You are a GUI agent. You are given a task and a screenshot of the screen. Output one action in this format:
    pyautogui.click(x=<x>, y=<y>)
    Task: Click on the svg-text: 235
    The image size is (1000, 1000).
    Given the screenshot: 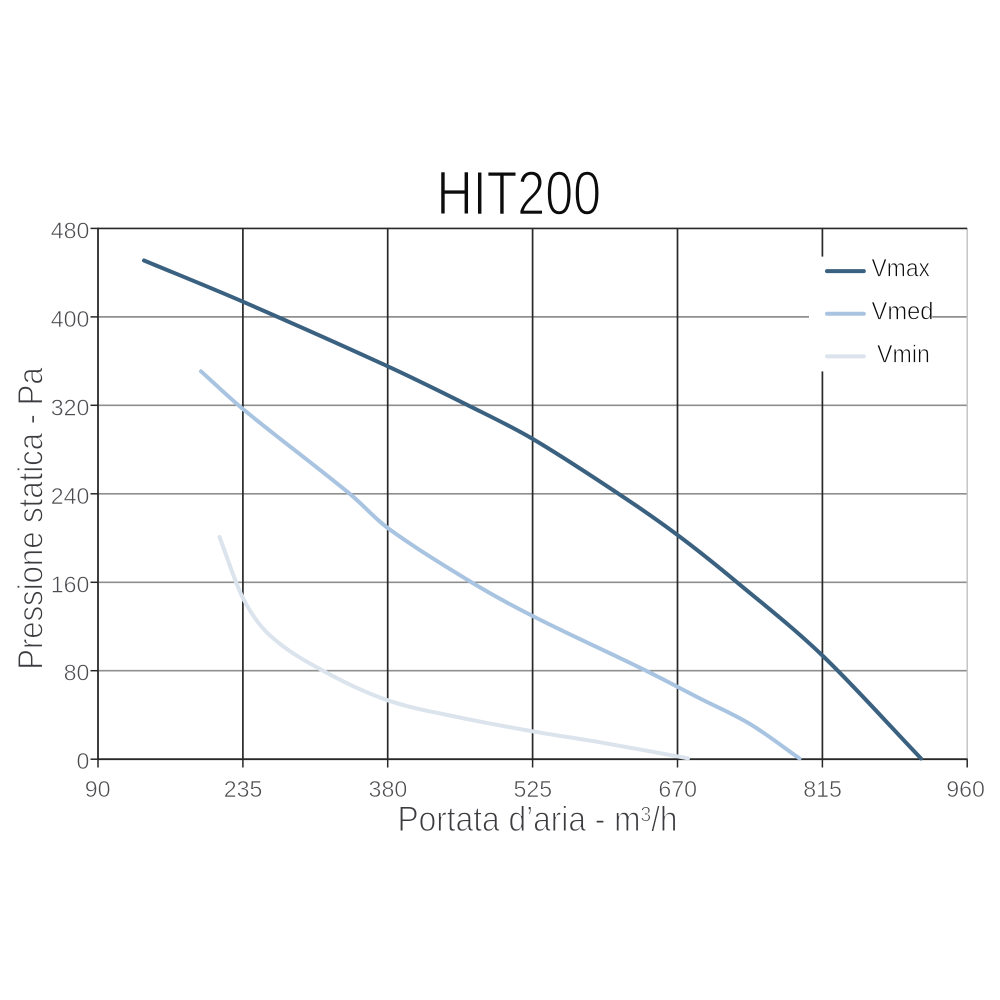 What is the action you would take?
    pyautogui.click(x=243, y=789)
    